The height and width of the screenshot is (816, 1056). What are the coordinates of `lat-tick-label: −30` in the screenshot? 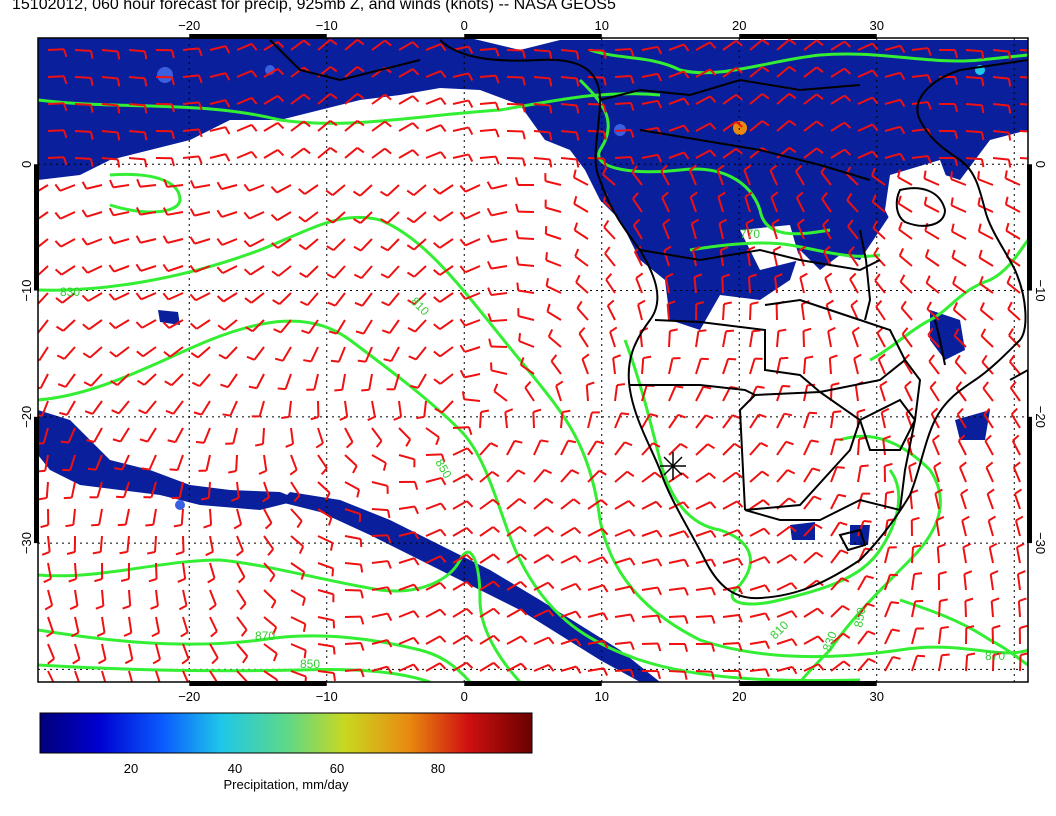 It's located at (26, 543).